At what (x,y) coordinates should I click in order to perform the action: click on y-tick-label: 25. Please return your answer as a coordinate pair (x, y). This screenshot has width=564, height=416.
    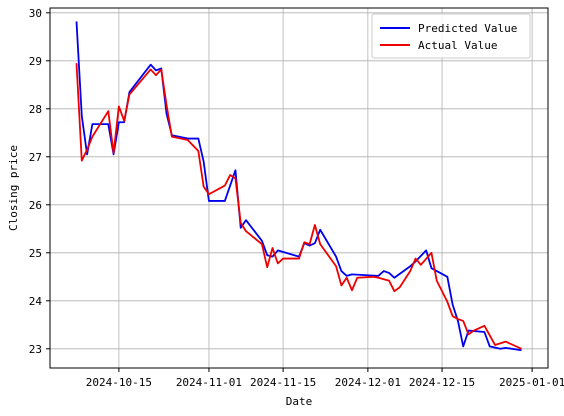
    Looking at the image, I should click on (35, 253).